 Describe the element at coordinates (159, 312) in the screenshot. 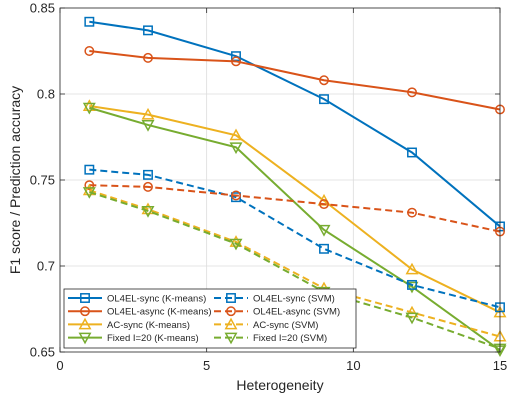

I see `legend-label: OL4EL-async (K-means)` at that location.